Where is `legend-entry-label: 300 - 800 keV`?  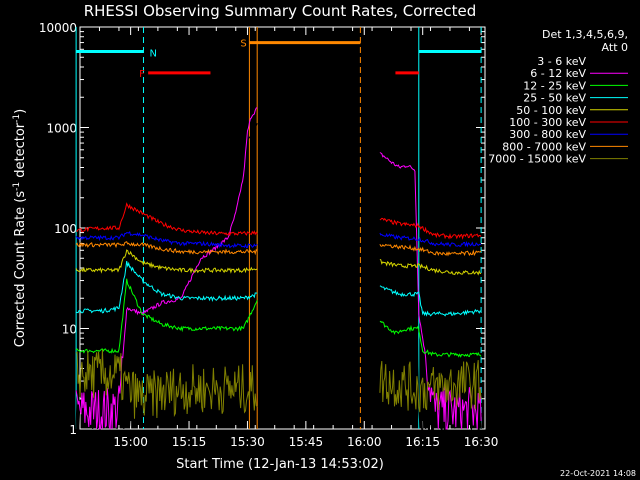
legend-entry-label: 300 - 800 keV is located at coordinates (547, 134).